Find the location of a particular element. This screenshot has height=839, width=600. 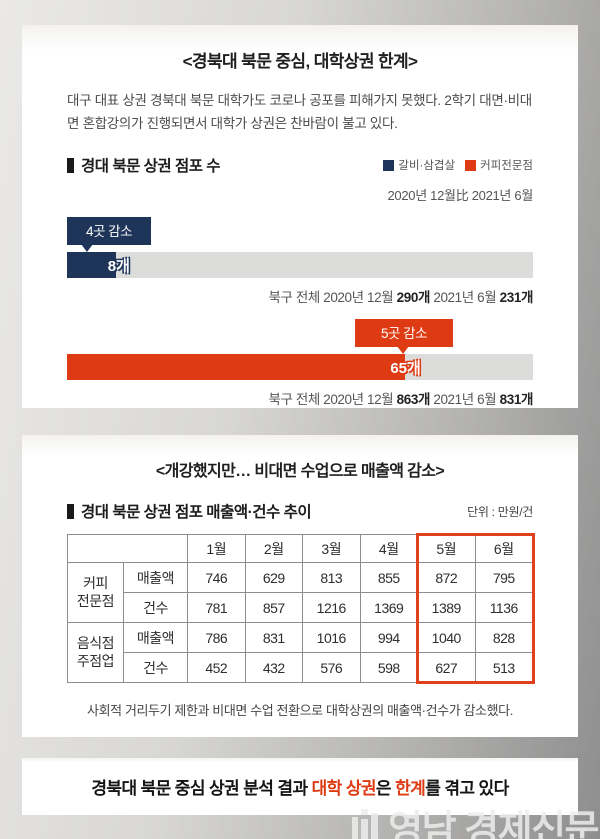

group-label-line: 주점업 is located at coordinates (95, 660).